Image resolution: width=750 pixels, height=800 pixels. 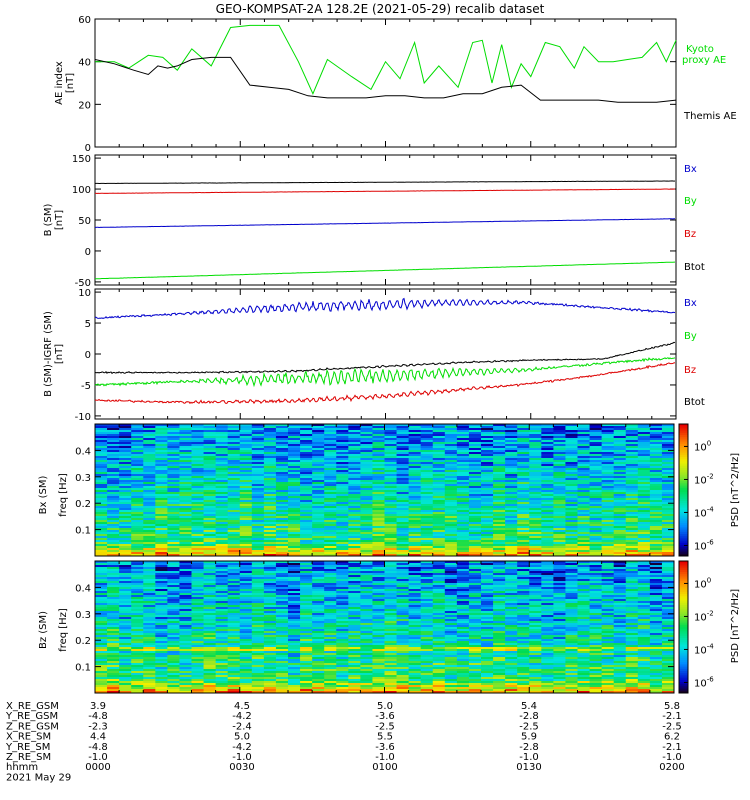 What do you see at coordinates (48, 354) in the screenshot?
I see `igrf-ylabel: B (SM)-IGRF (SM)` at bounding box center [48, 354].